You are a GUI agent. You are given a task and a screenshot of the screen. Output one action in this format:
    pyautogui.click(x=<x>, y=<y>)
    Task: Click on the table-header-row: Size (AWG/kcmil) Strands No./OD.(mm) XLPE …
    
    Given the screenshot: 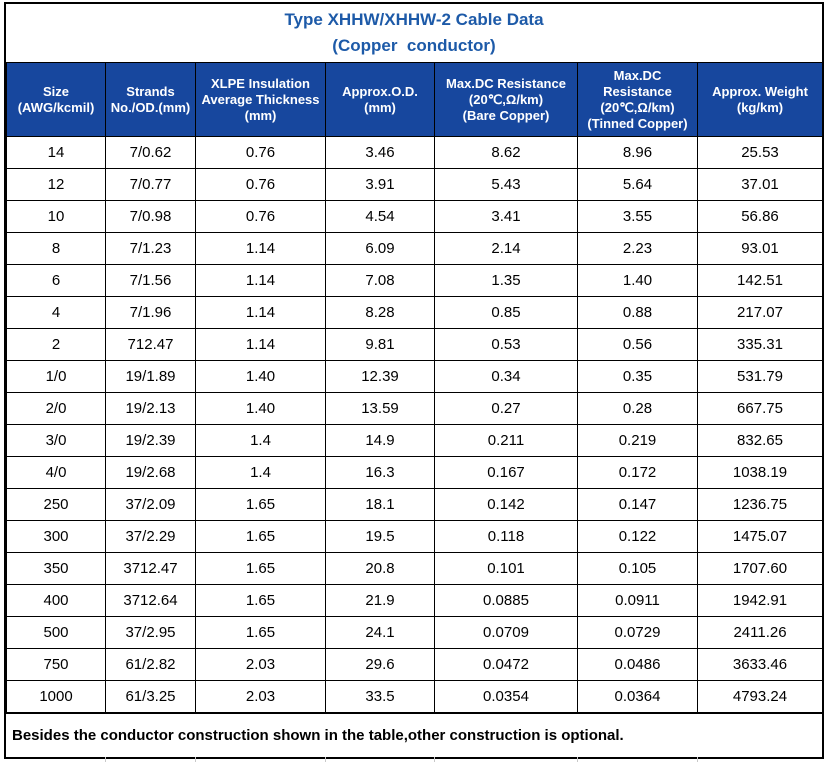 What is the action you would take?
    pyautogui.click(x=414, y=99)
    